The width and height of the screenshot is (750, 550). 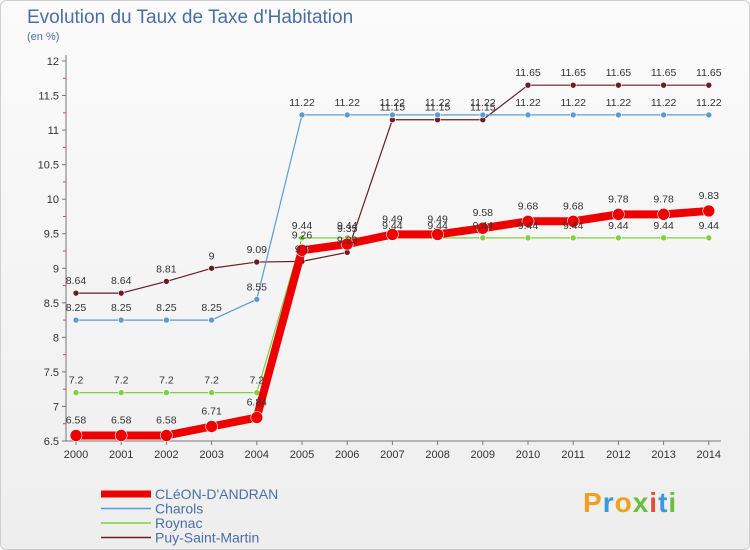 I want to click on series-1-data-label: 9.23, so click(x=347, y=240).